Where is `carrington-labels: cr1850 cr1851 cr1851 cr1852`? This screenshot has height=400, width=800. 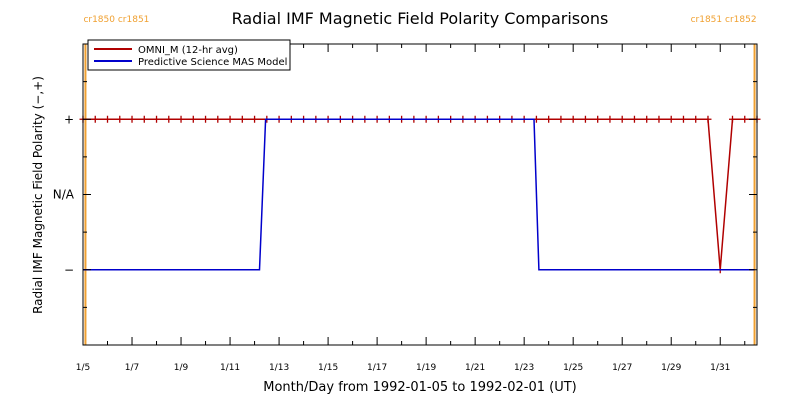
carrington-labels: cr1850 cr1851 cr1851 cr1852 is located at coordinates (419, 20).